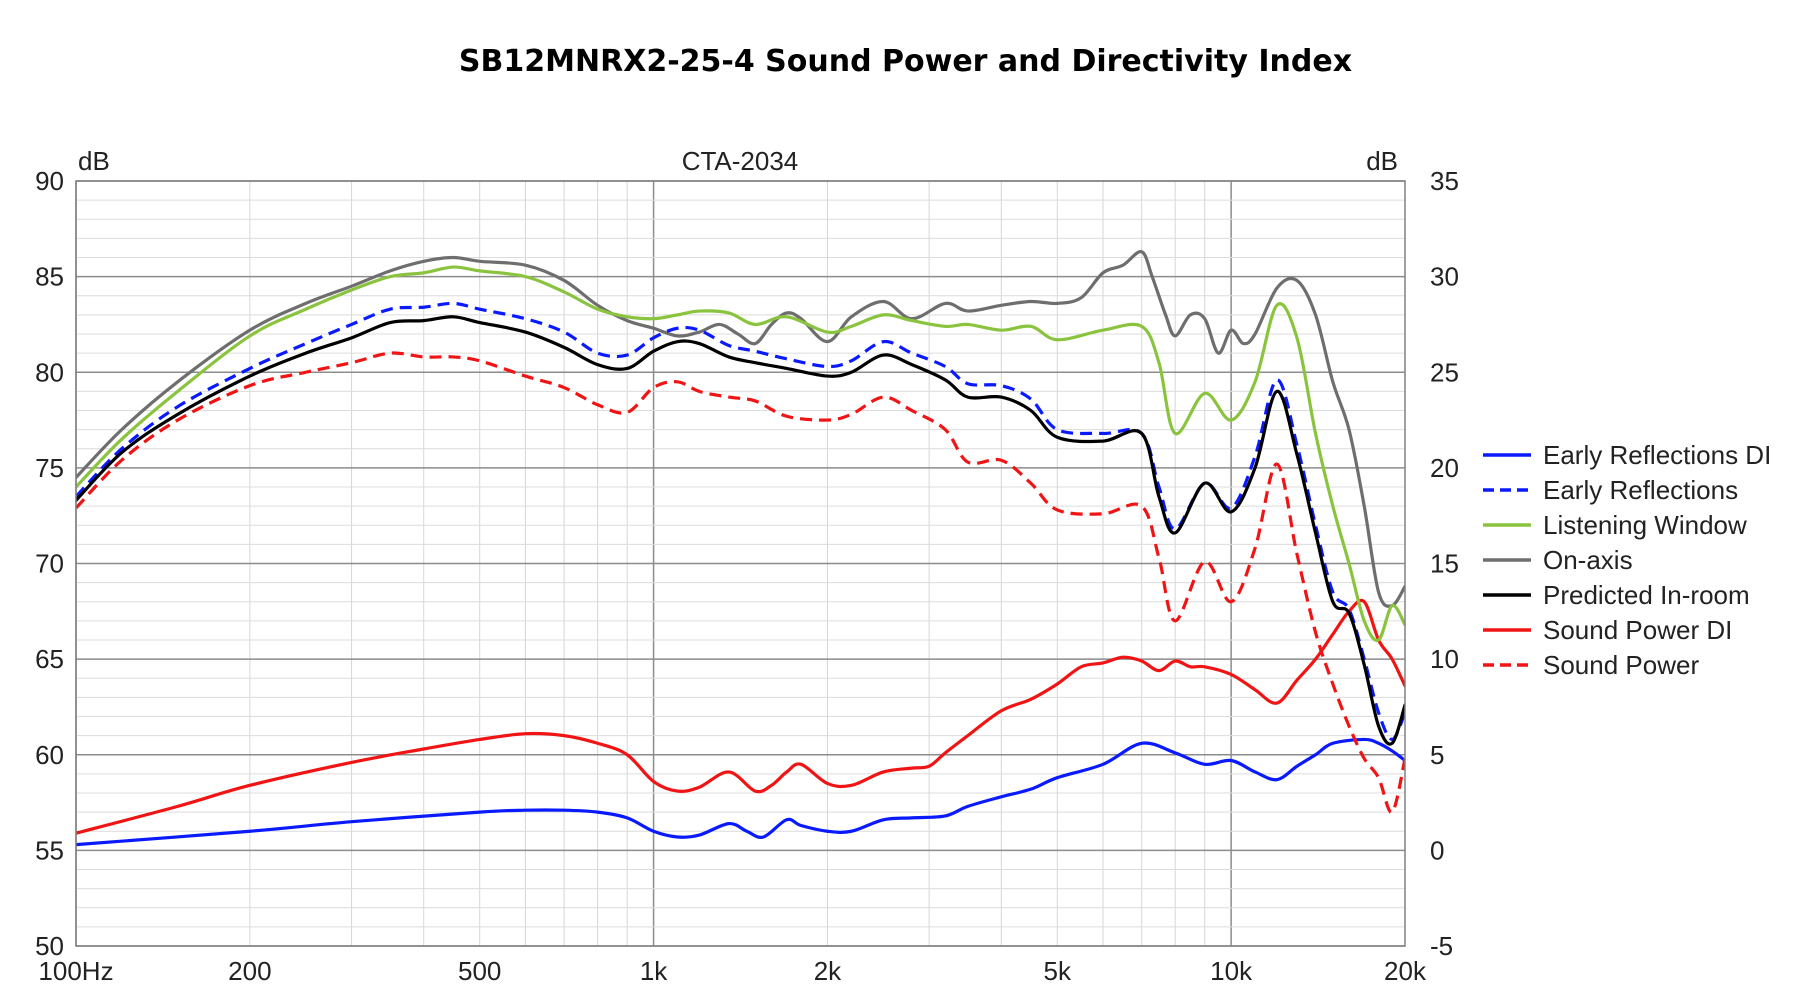 This screenshot has height=1000, width=1811. What do you see at coordinates (479, 971) in the screenshot?
I see `x-tick-label: 500` at bounding box center [479, 971].